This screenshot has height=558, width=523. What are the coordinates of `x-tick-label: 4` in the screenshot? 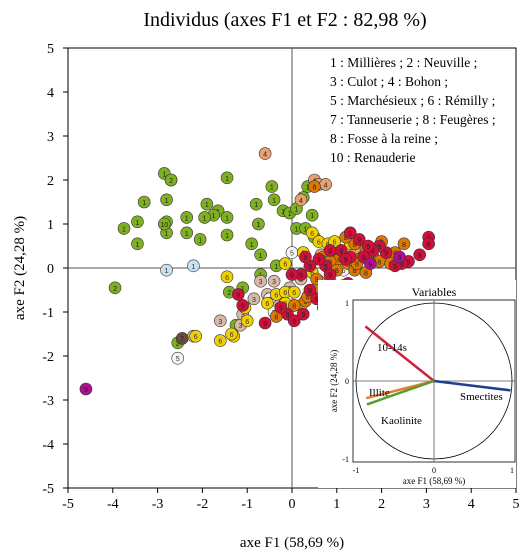 It's located at (471, 504).